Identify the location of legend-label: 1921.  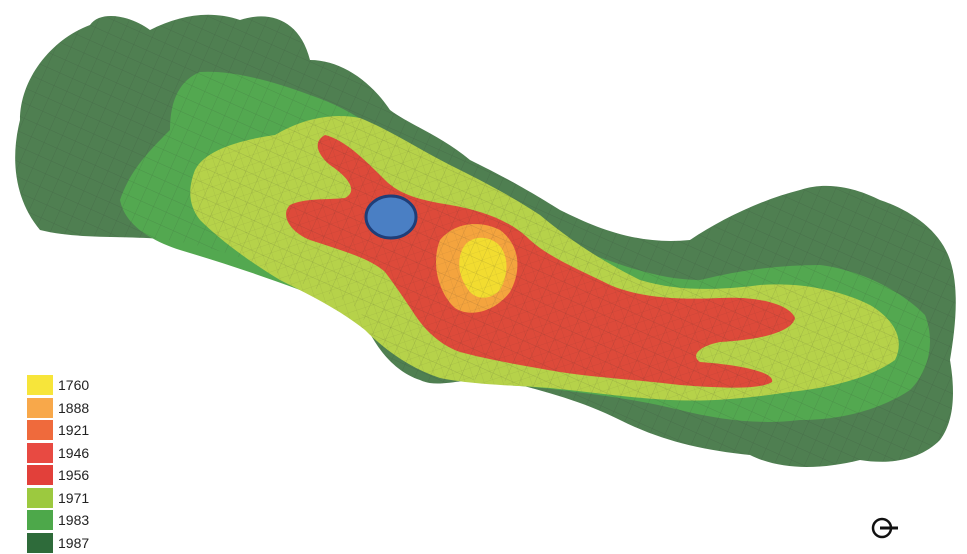
(73, 430).